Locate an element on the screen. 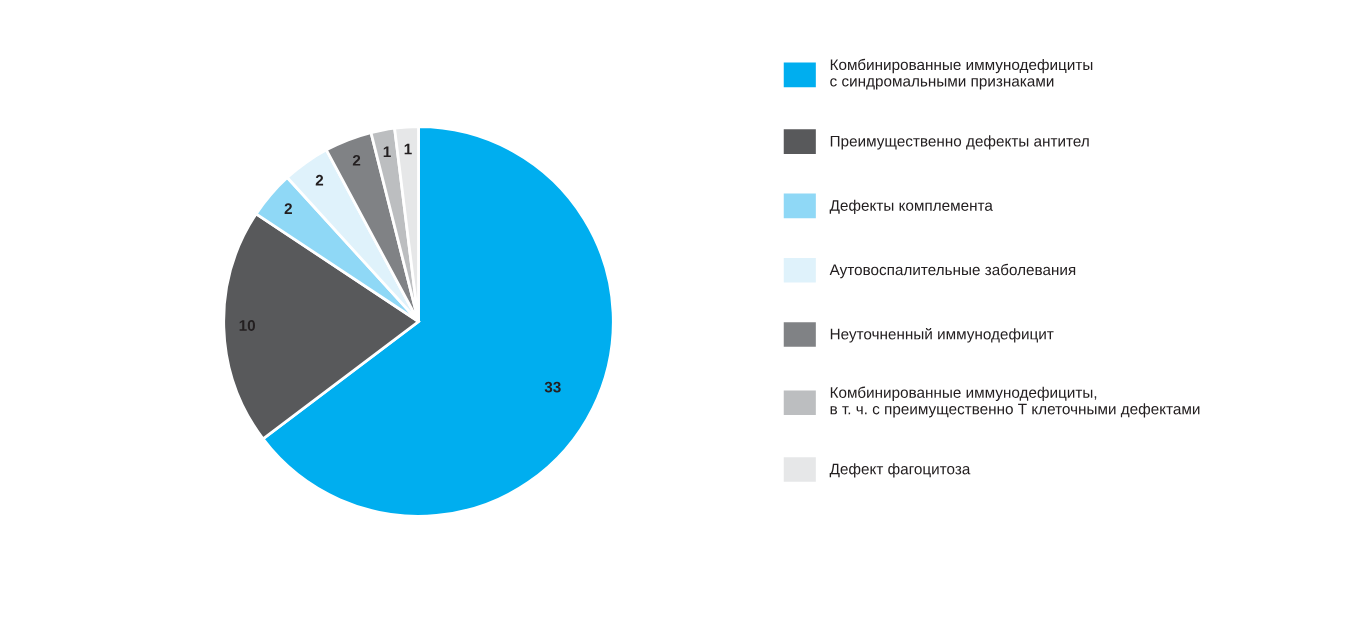  data-label: 33 is located at coordinates (552, 387).